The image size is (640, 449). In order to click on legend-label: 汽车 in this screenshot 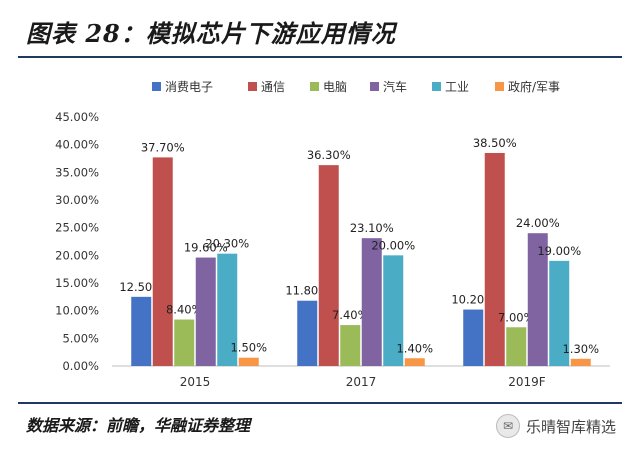, I will do `click(395, 86)`.